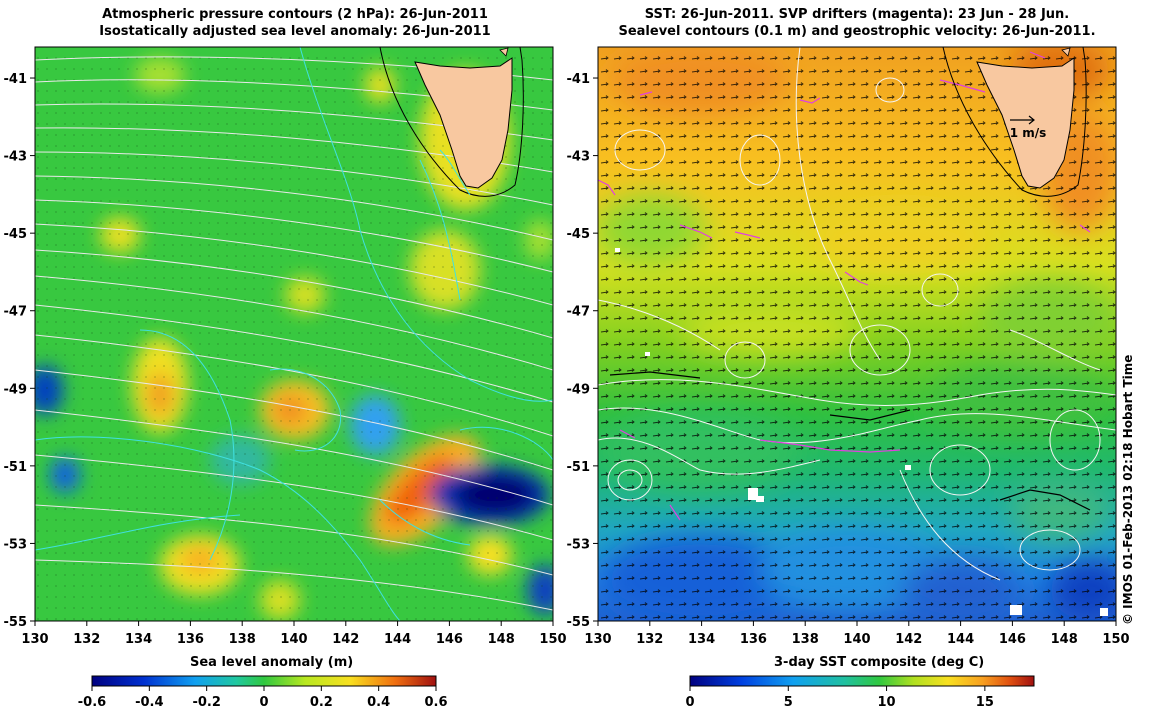 The image size is (1150, 710). Describe the element at coordinates (689, 702) in the screenshot. I see `sst-colorbar-tick-label: 0` at that location.